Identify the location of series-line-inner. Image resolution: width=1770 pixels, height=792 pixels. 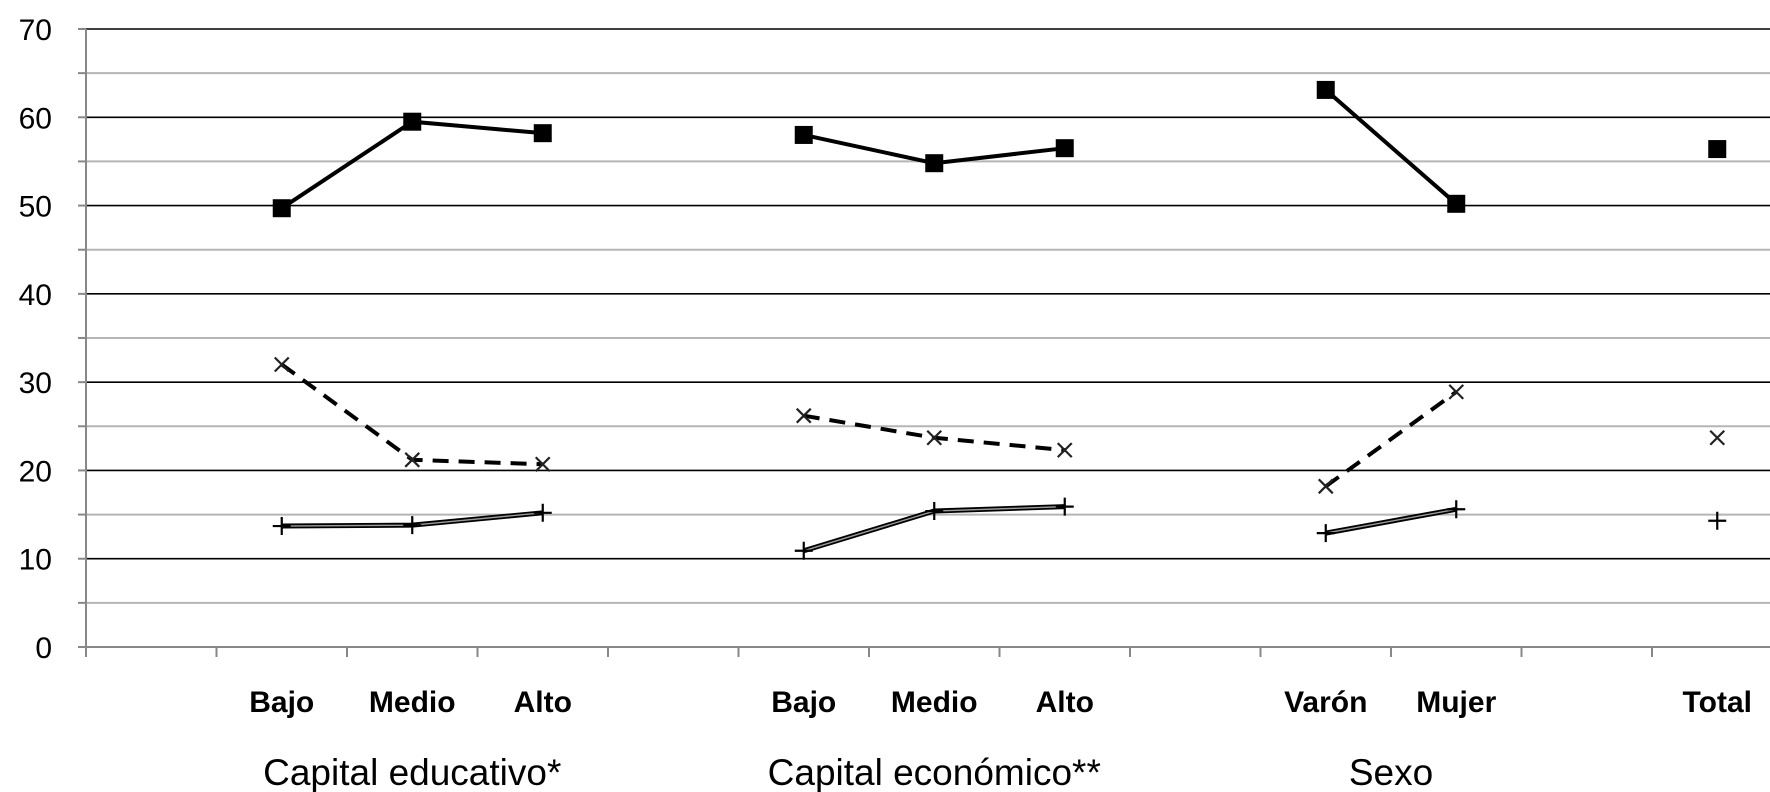
(1391, 521).